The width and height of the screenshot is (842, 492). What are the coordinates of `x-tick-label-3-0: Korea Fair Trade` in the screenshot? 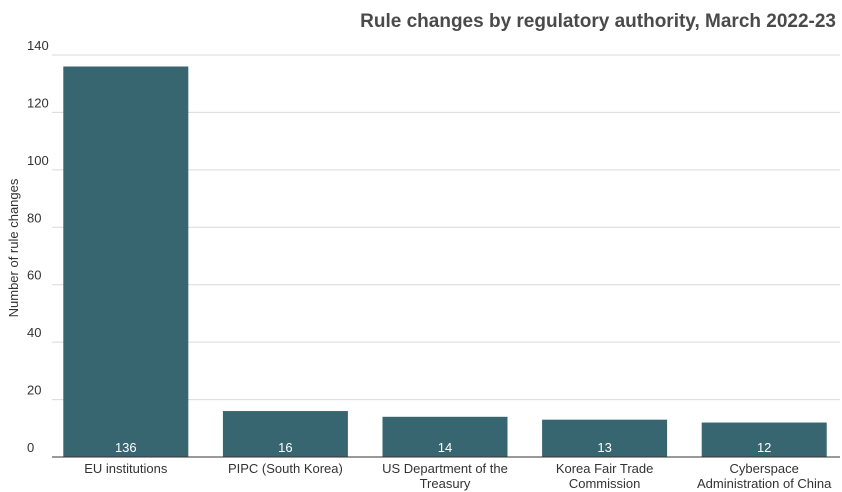 It's located at (605, 468).